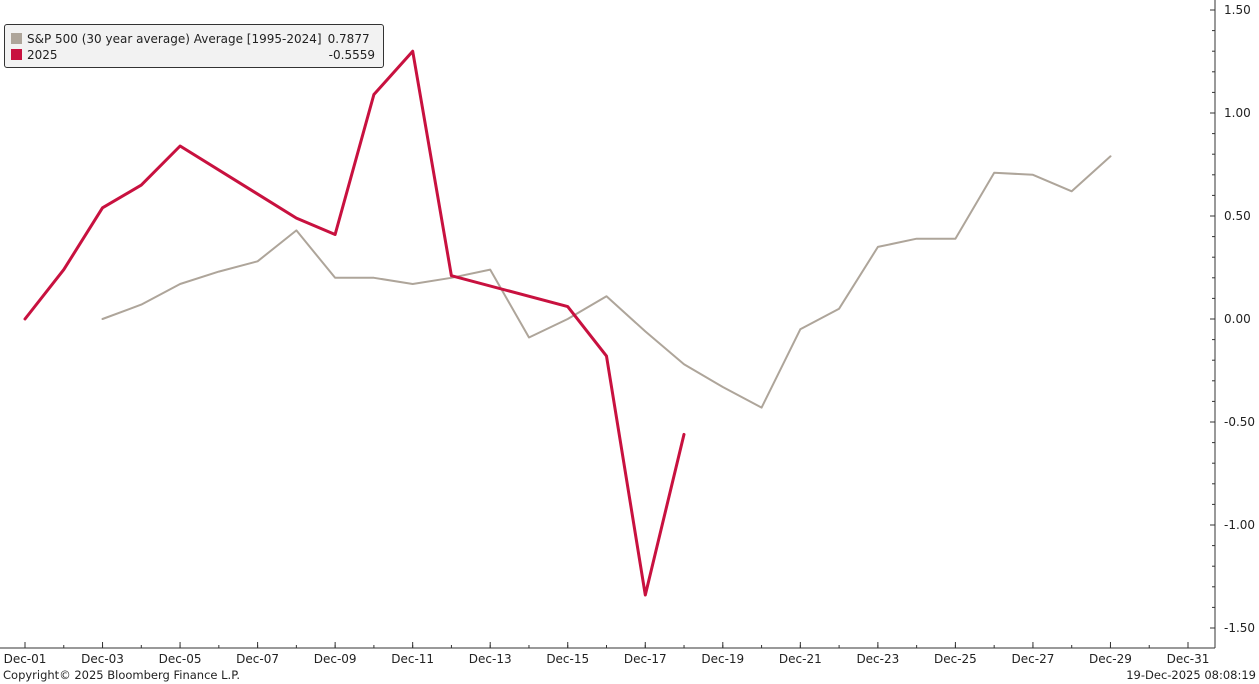 The width and height of the screenshot is (1259, 684). I want to click on x-tick-label: Dec-03, so click(102, 659).